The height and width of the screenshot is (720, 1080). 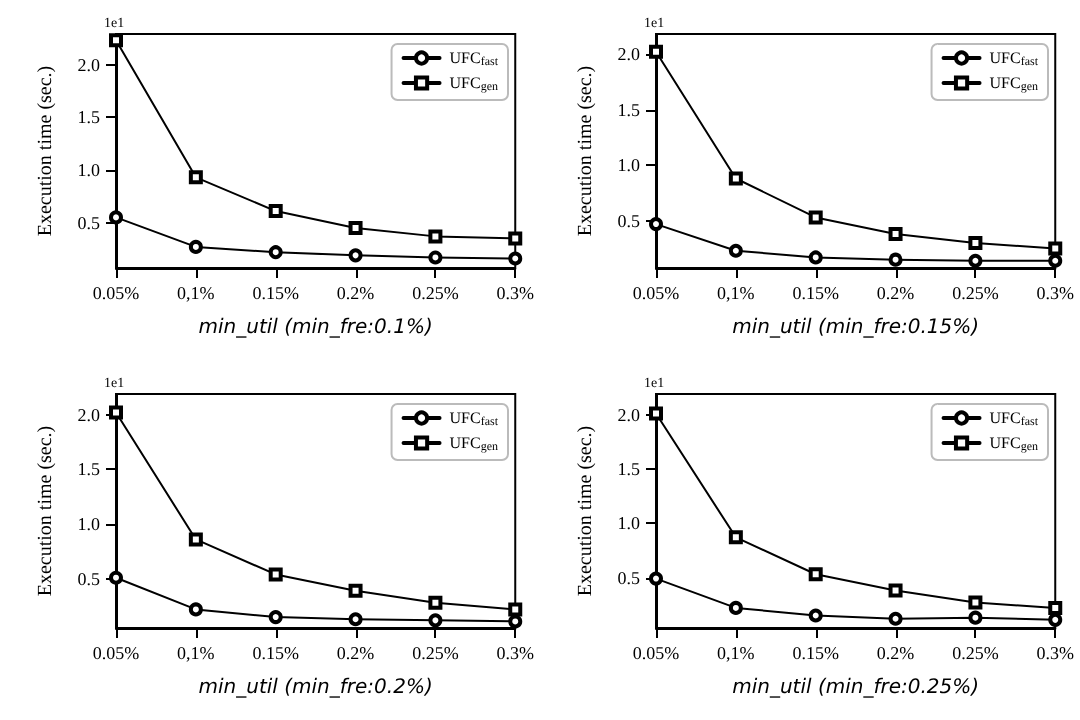 I want to click on x-axis-title: min_util (min_fre:0.2%), so click(x=315, y=688).